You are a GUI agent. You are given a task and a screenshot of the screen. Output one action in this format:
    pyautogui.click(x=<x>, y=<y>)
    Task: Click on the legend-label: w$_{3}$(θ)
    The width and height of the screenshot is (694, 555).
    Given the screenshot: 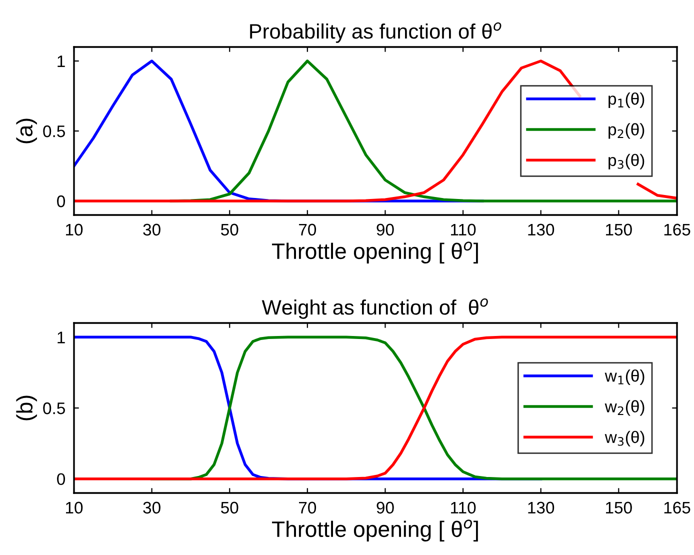 What is the action you would take?
    pyautogui.click(x=624, y=438)
    